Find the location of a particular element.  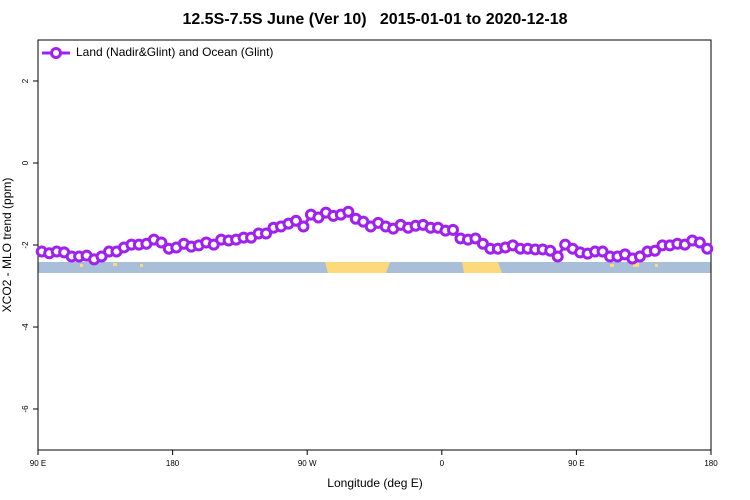

y-tick-label: -4 is located at coordinates (25, 327).